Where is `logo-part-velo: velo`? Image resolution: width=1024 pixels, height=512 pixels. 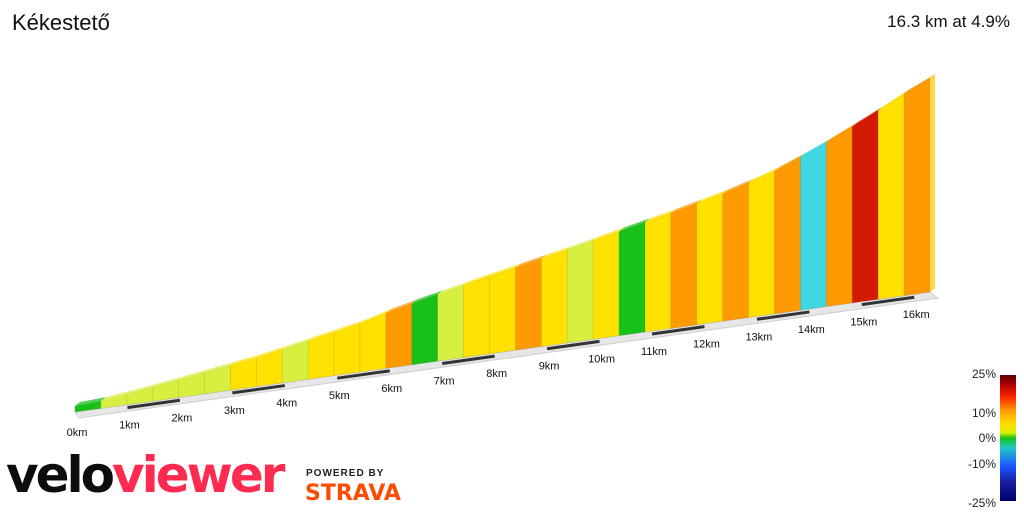 logo-part-velo: velo is located at coordinates (60, 475).